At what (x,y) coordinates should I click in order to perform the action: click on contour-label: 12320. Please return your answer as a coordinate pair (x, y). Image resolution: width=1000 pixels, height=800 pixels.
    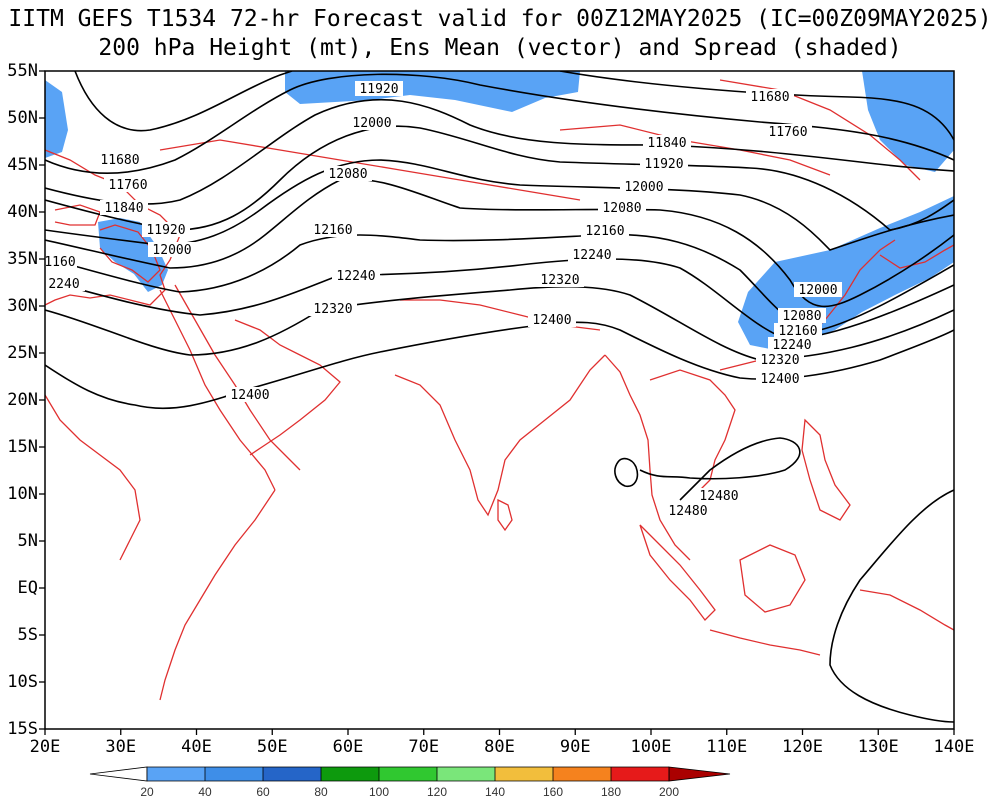
    Looking at the image, I should click on (332, 309).